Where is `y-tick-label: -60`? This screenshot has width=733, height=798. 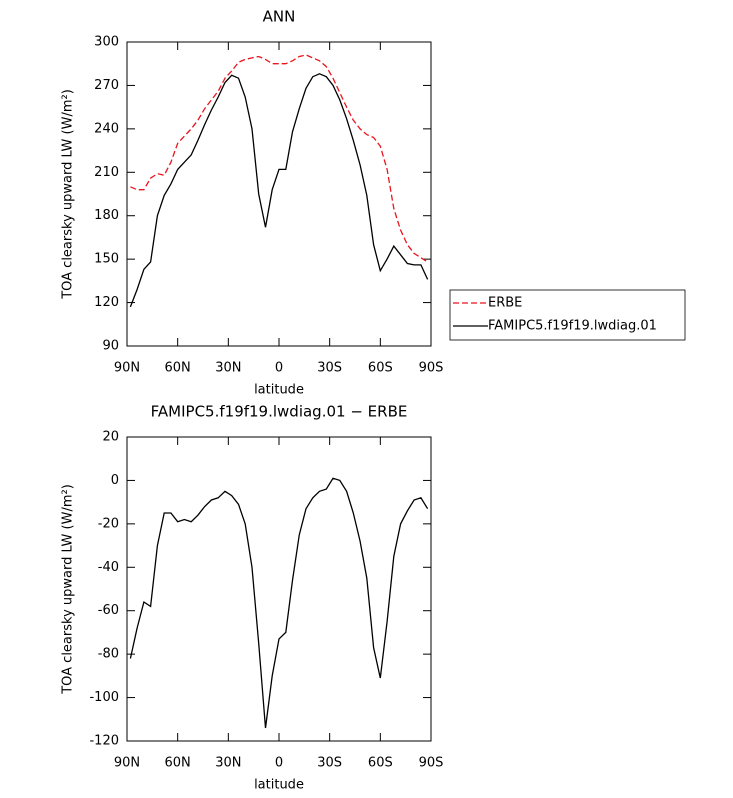 y-tick-label: -60 is located at coordinates (108, 610).